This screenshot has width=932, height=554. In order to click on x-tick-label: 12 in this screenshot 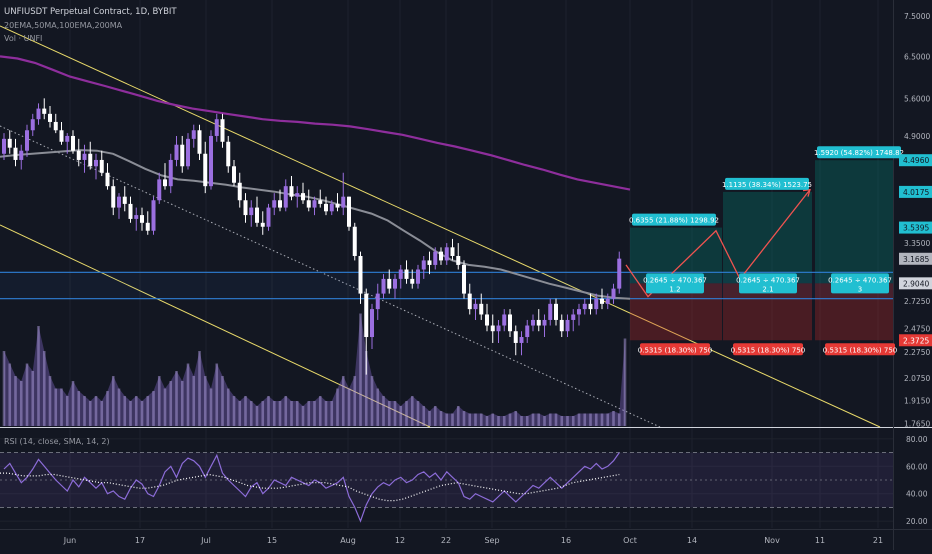, I will do `click(400, 540)`.